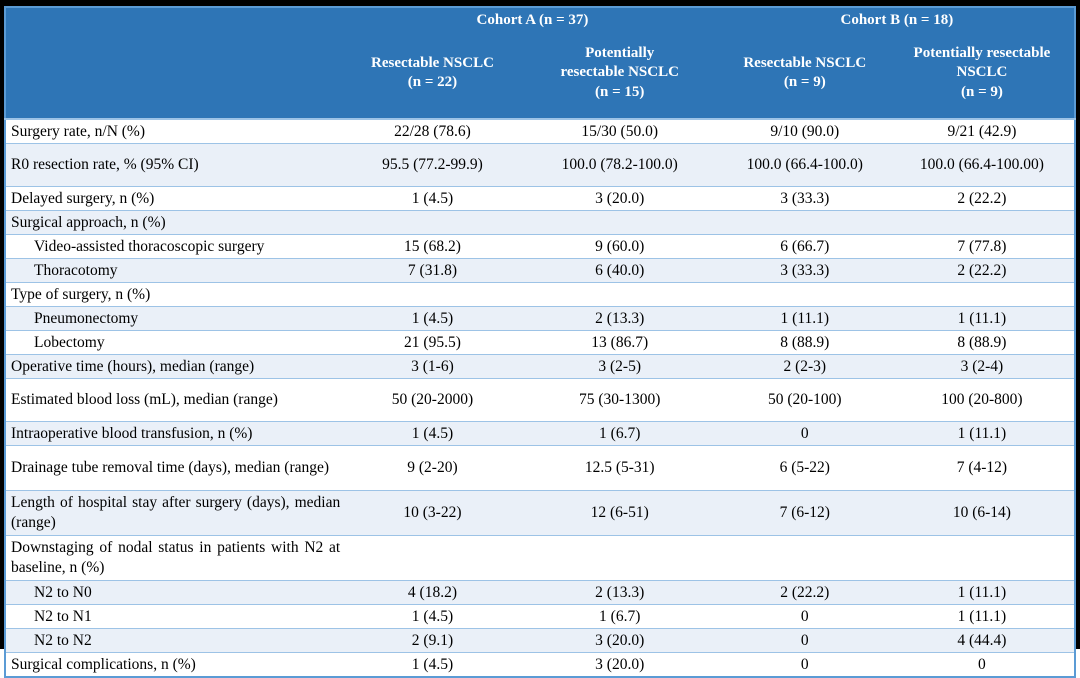 The image size is (1080, 678). Describe the element at coordinates (619, 513) in the screenshot. I see `cell-value: 12 (6-51)` at that location.